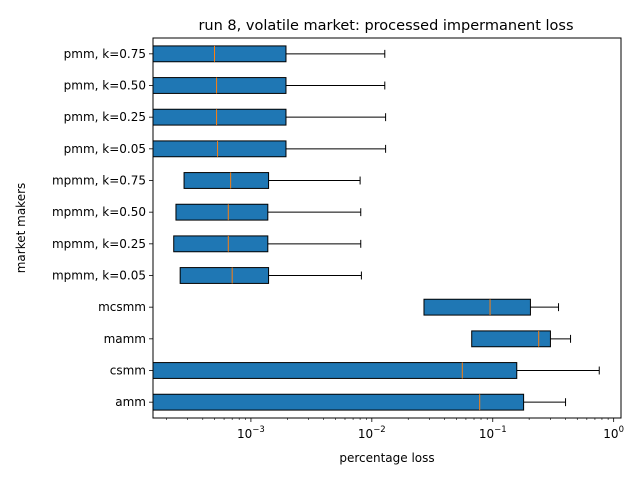 Image resolution: width=640 pixels, height=480 pixels. Describe the element at coordinates (99, 181) in the screenshot. I see `y-tick-label: mpmm, k=0.75` at that location.